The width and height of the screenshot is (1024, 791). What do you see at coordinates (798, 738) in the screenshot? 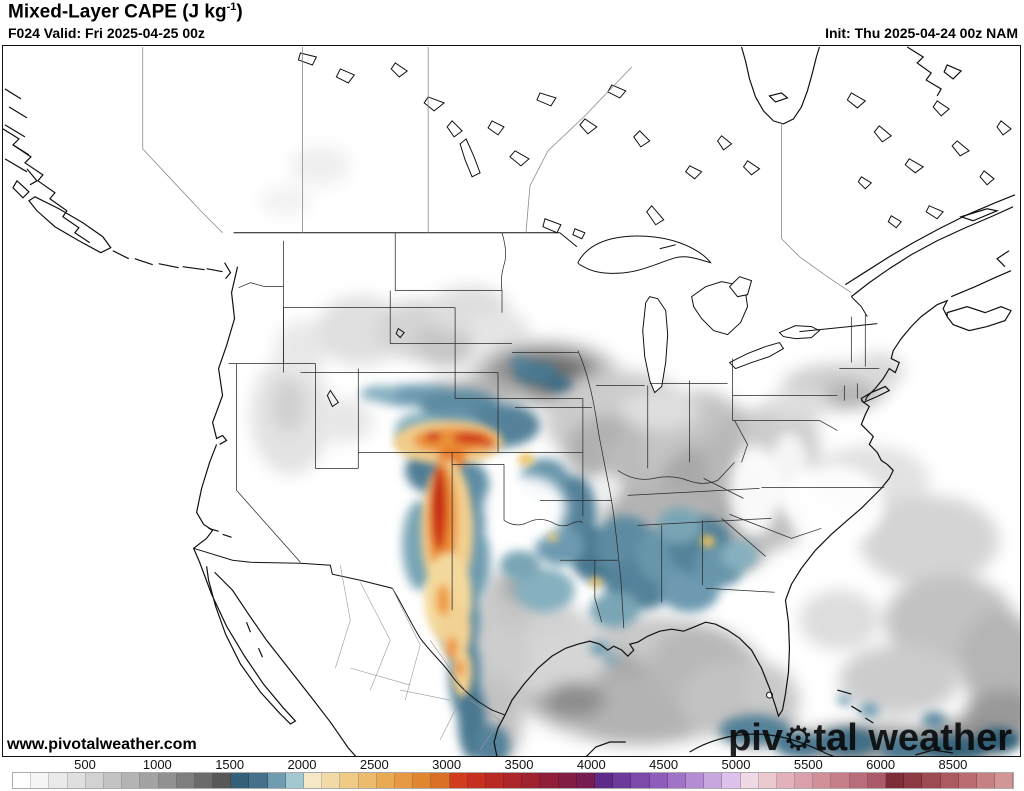
I see `gear-icon: ⚙` at bounding box center [798, 738].